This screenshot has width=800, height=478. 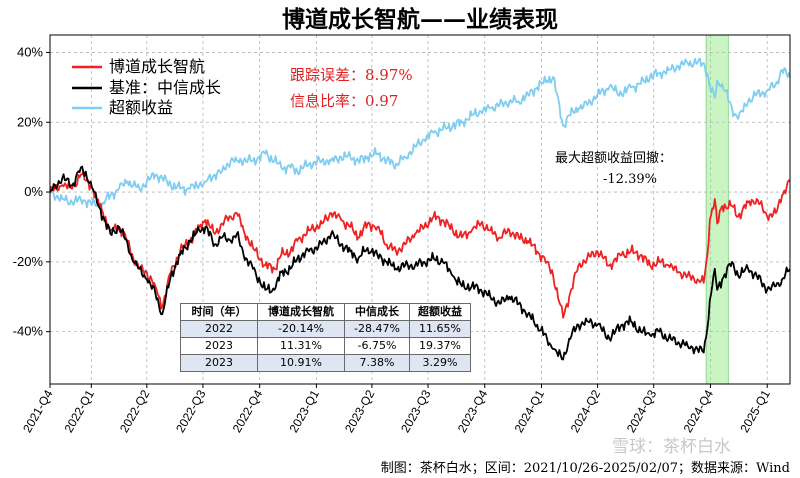 I want to click on legend-label-fund: 博道成长智航, so click(x=157, y=66).